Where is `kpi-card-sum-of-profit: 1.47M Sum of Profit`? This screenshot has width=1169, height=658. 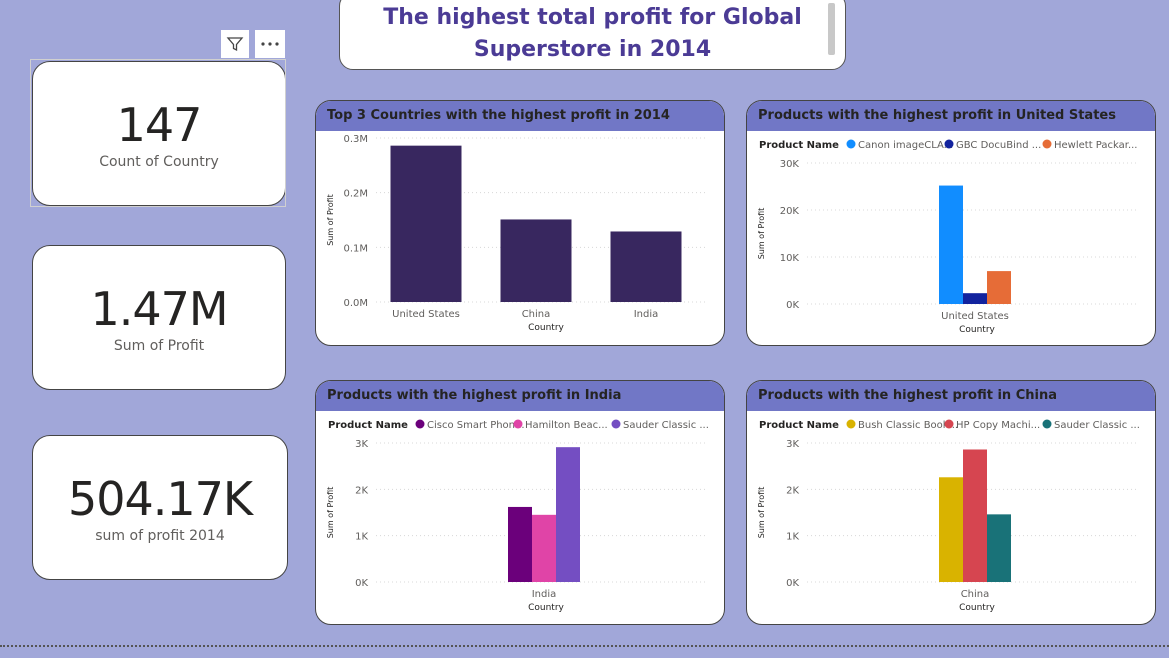
kpi-card-sum-of-profit: 1.47M Sum of Profit is located at coordinates (159, 317).